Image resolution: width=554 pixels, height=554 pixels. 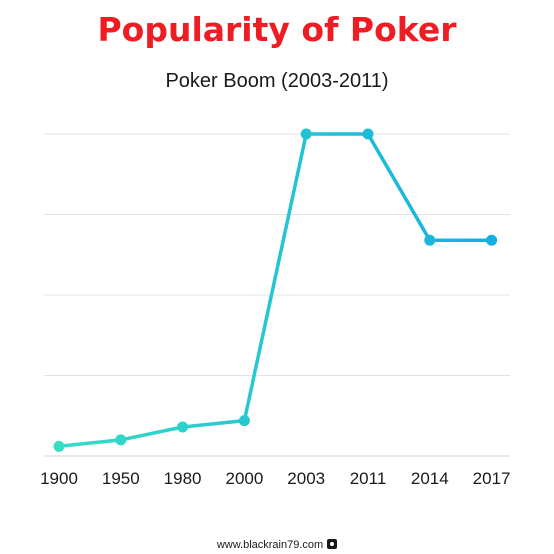 What do you see at coordinates (332, 544) in the screenshot?
I see `camera-icon` at bounding box center [332, 544].